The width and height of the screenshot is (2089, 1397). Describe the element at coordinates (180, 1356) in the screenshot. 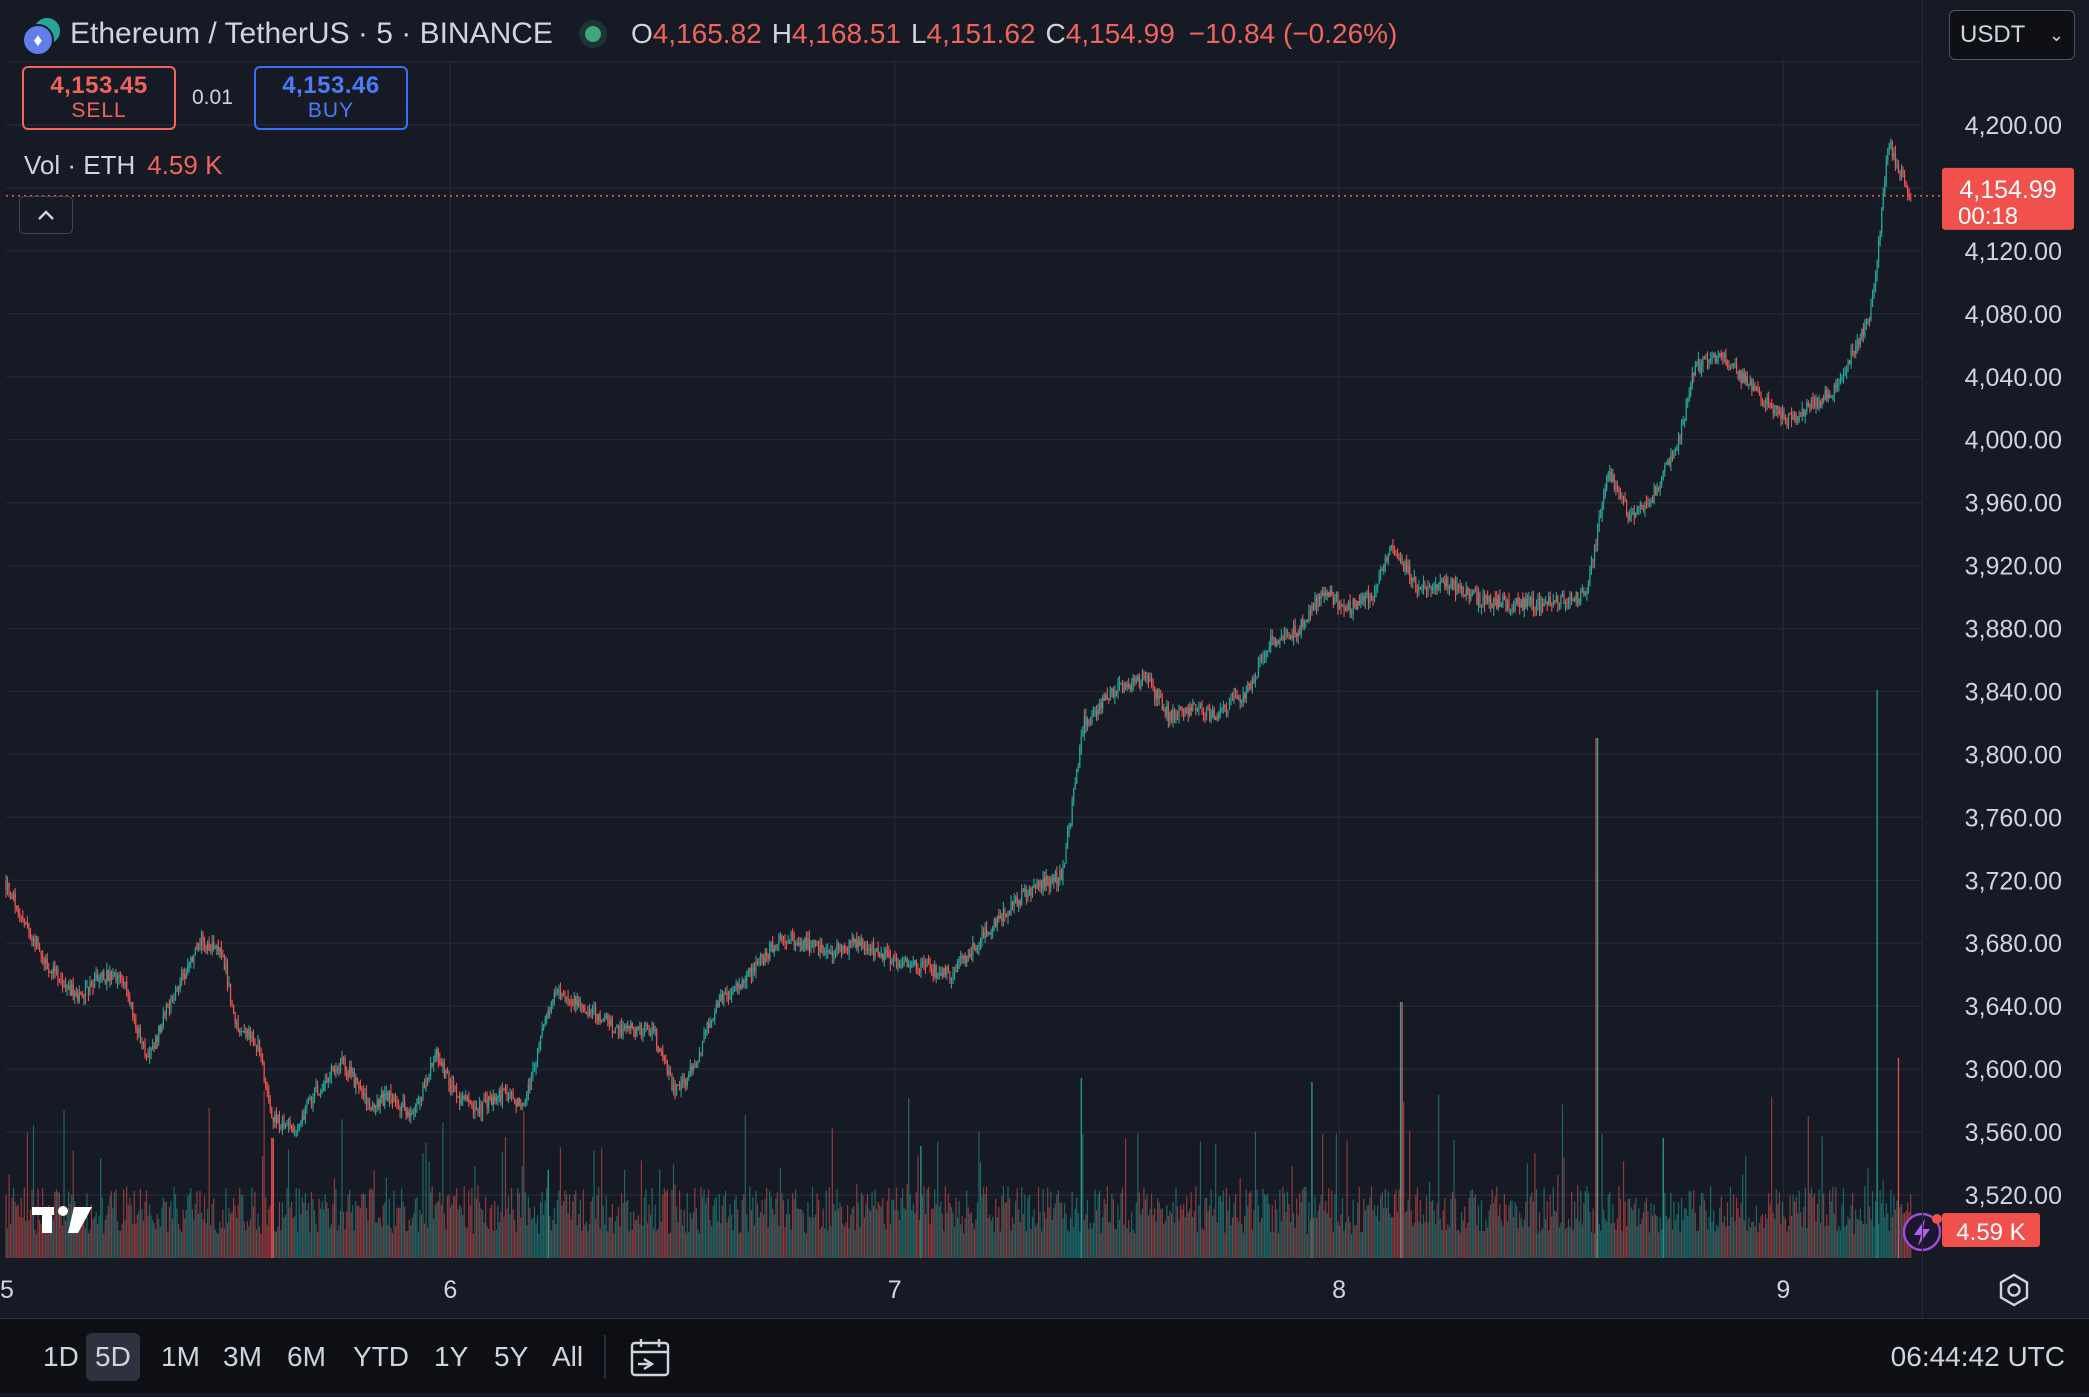

I see `range-button-1m: 1M` at that location.